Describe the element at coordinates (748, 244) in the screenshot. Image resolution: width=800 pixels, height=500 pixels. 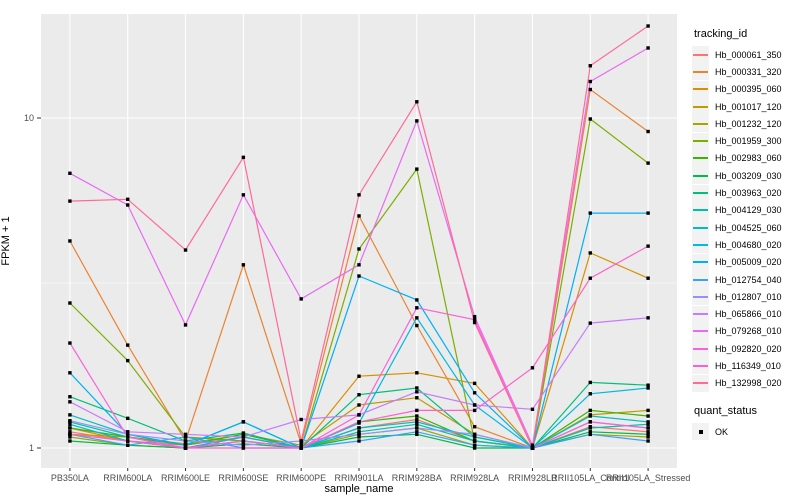
I see `legend-item-label: Hb_004680_020` at that location.